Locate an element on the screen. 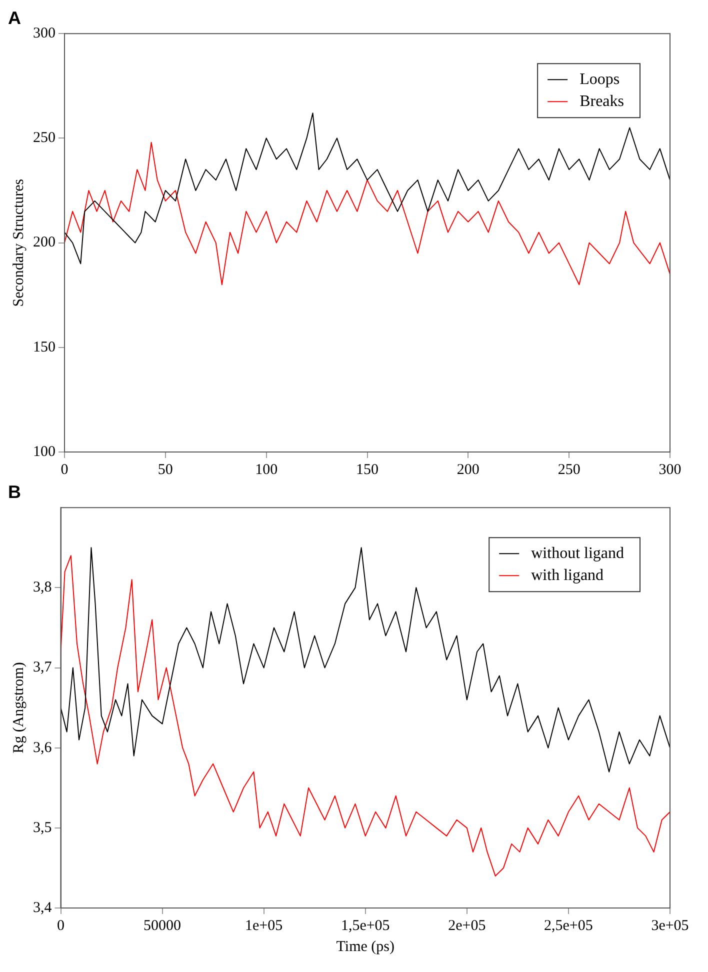 The width and height of the screenshot is (708, 972). legend-label: without ligand is located at coordinates (577, 553).